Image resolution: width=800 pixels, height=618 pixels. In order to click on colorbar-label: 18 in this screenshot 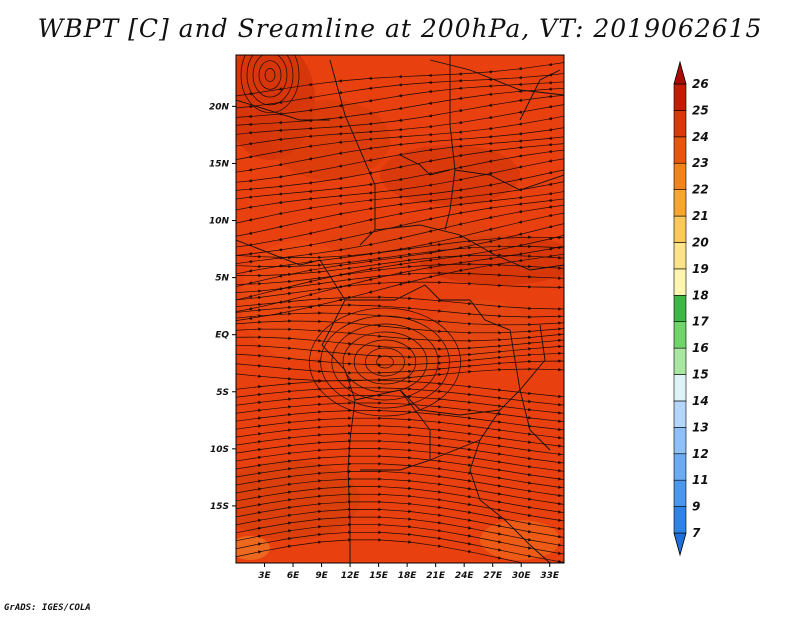, I will do `click(700, 295)`.